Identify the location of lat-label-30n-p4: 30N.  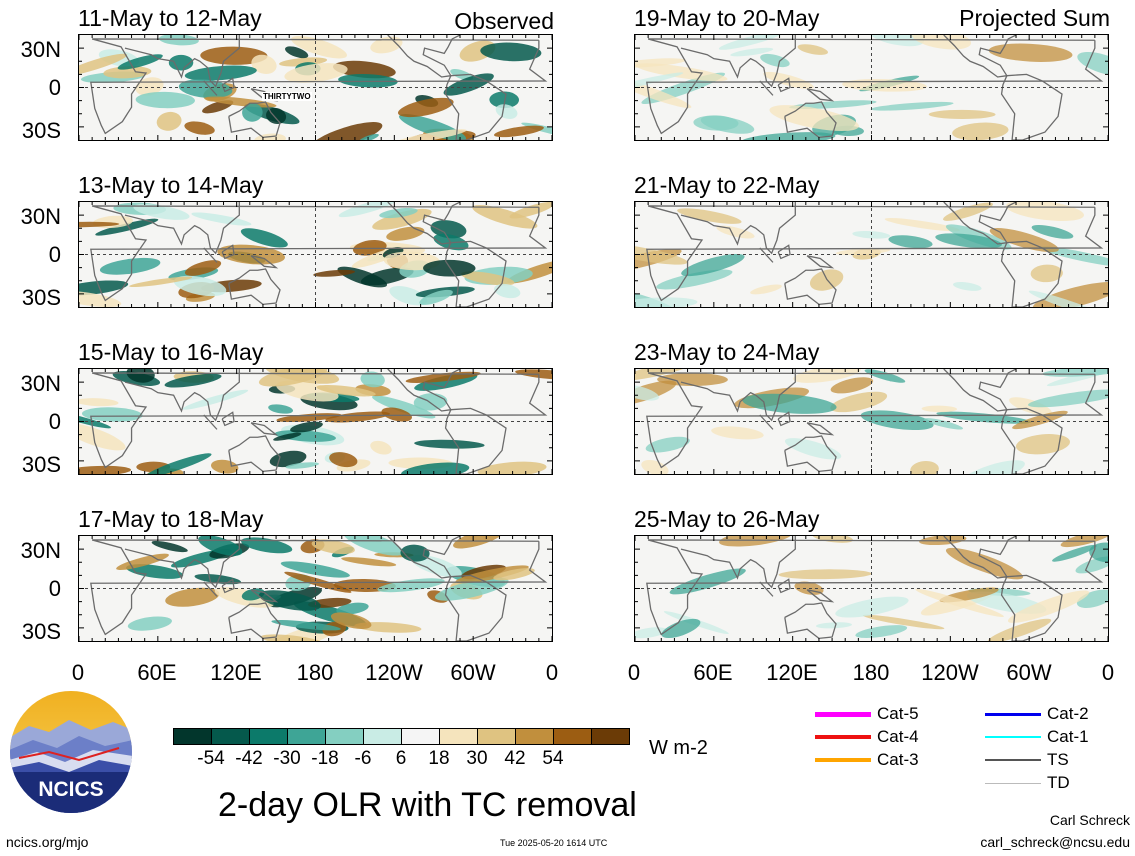
(40, 550).